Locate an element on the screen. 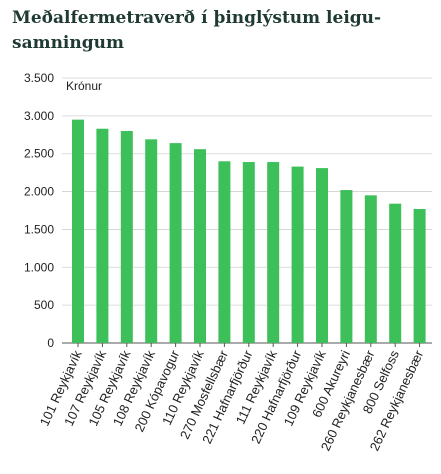  y-axis: 0 500 1.000 1.500 2.000 2.500 3.000 3.500 is located at coordinates (39, 210).